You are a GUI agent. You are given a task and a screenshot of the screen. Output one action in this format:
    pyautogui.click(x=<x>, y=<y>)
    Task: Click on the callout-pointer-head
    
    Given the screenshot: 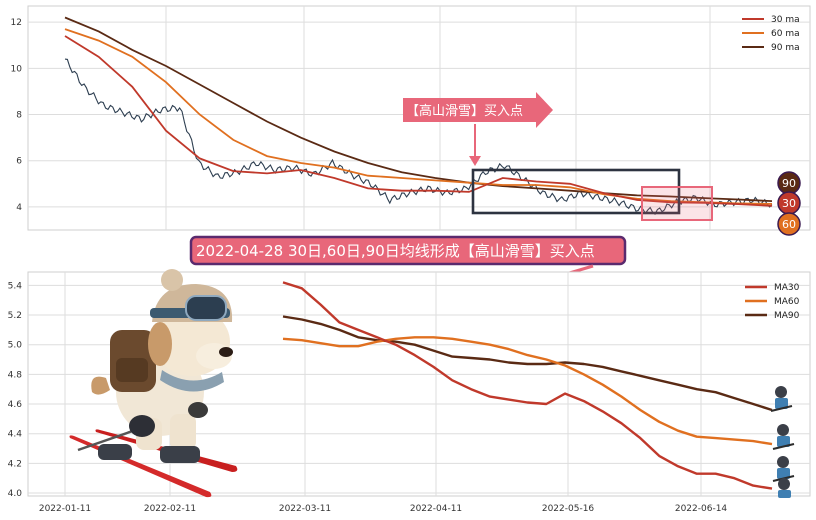 What is the action you would take?
    pyautogui.click(x=475, y=161)
    